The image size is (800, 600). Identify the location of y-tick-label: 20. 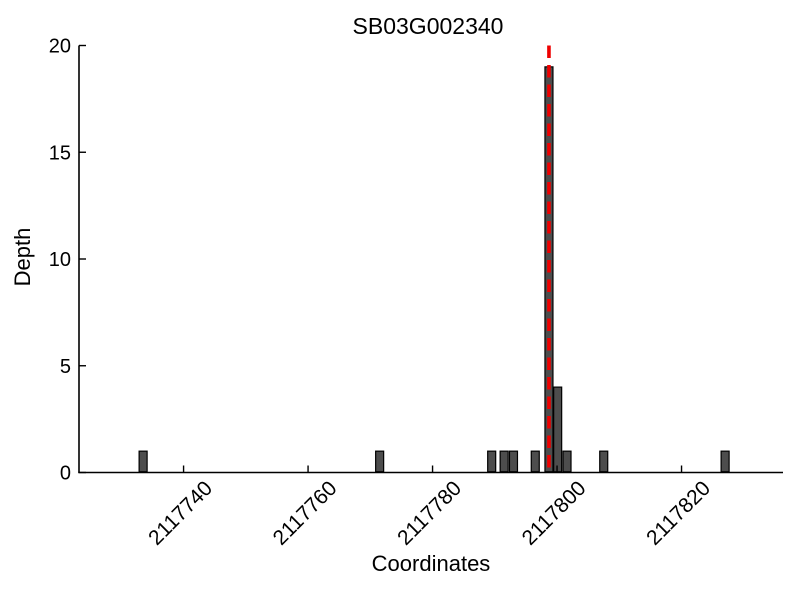
(60, 47).